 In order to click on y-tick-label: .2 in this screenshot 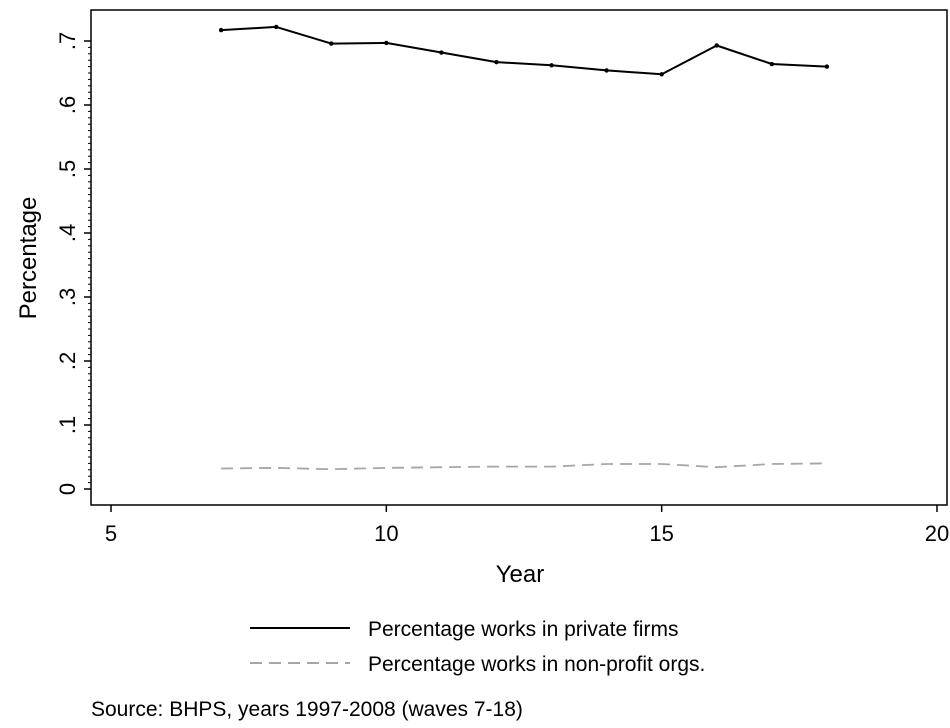, I will do `click(67, 361)`.